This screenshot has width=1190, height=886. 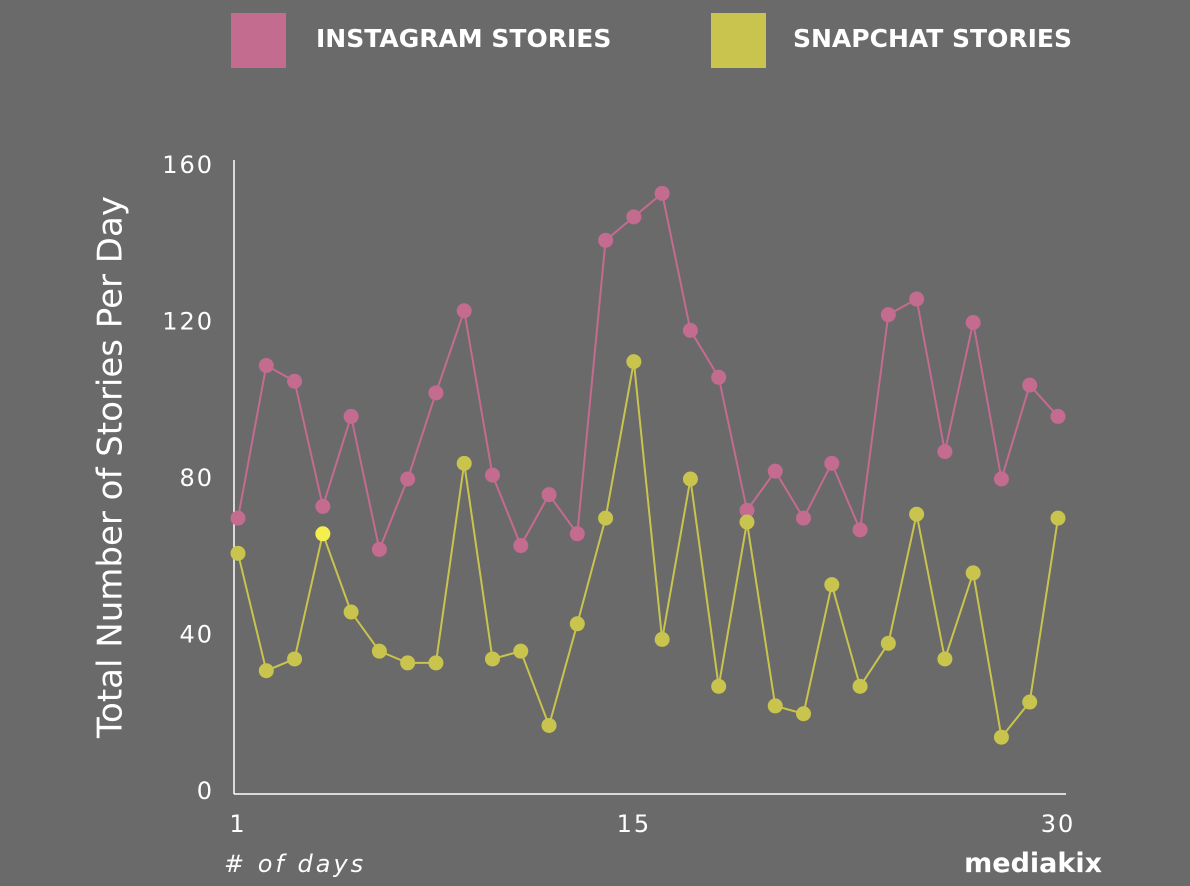 I want to click on y-axis-label: Total Number of Stories Per Day, so click(x=111, y=467).